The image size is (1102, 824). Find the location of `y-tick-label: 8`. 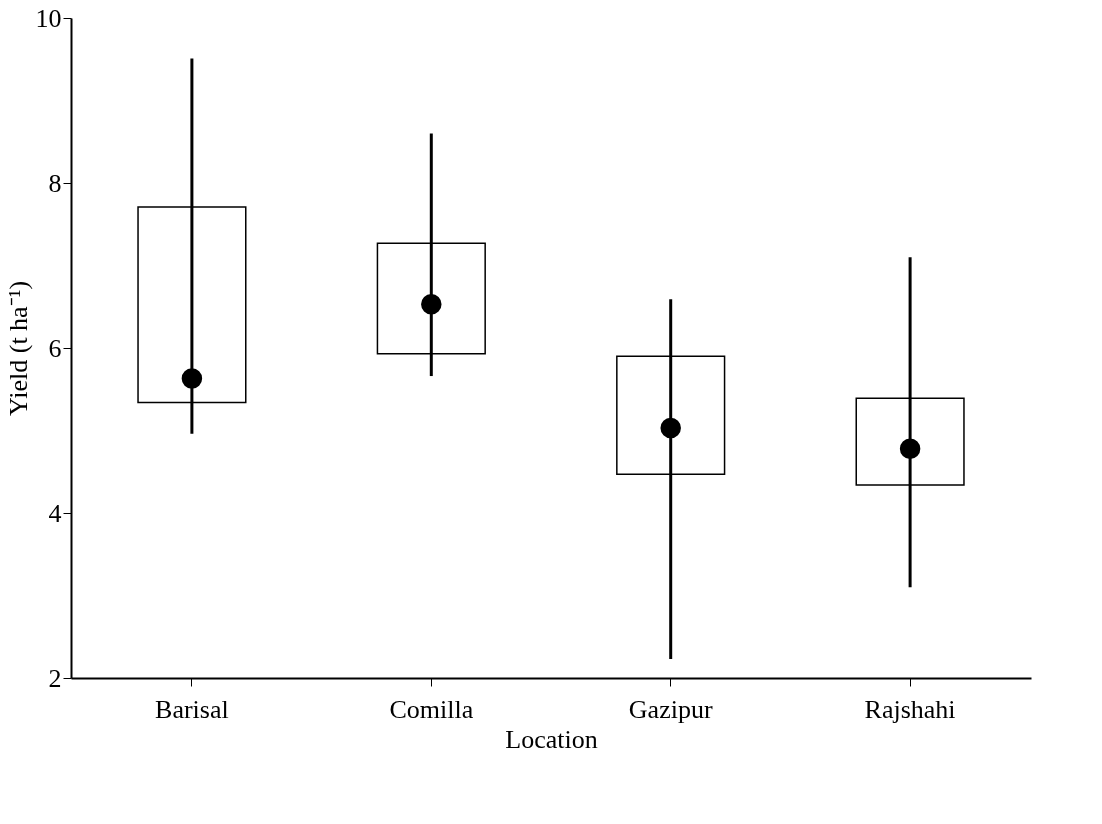

y-tick-label: 8 is located at coordinates (55, 183).